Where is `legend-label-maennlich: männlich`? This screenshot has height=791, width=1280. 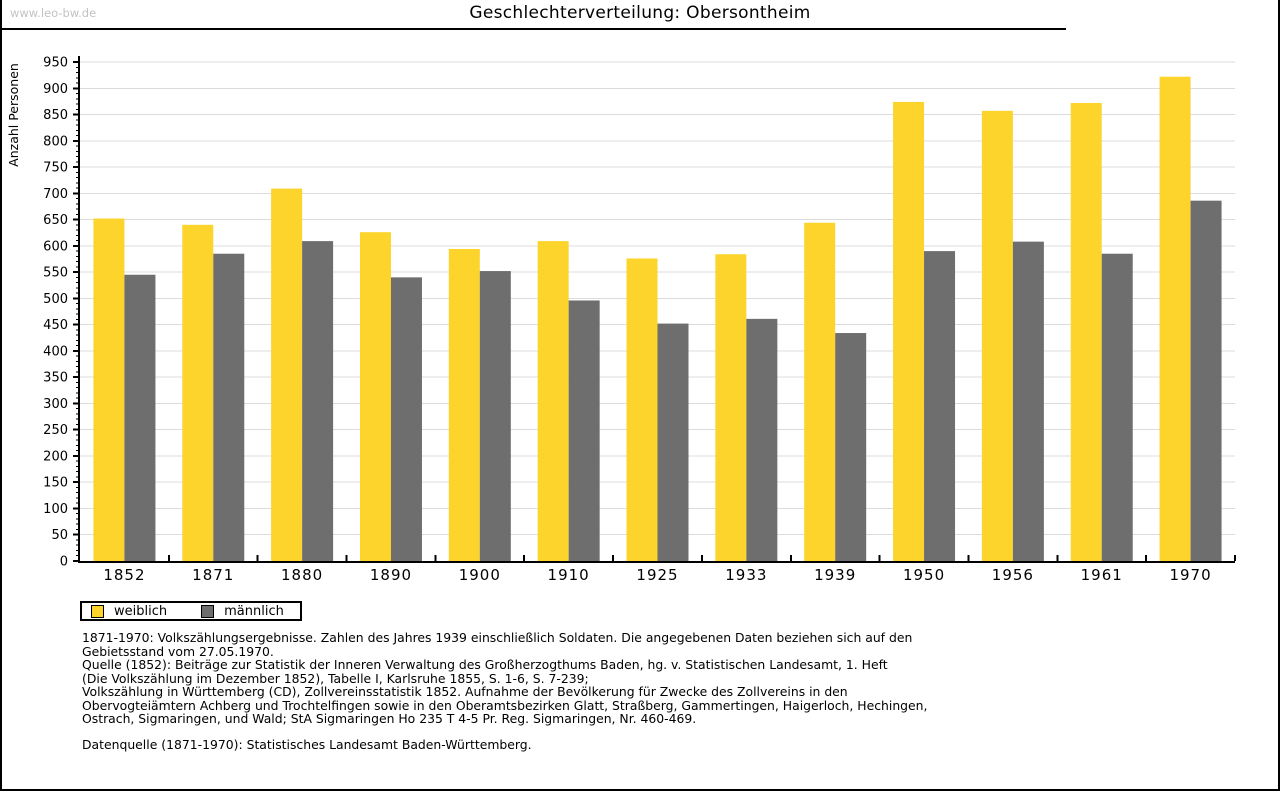
legend-label-maennlich: männlich is located at coordinates (254, 611).